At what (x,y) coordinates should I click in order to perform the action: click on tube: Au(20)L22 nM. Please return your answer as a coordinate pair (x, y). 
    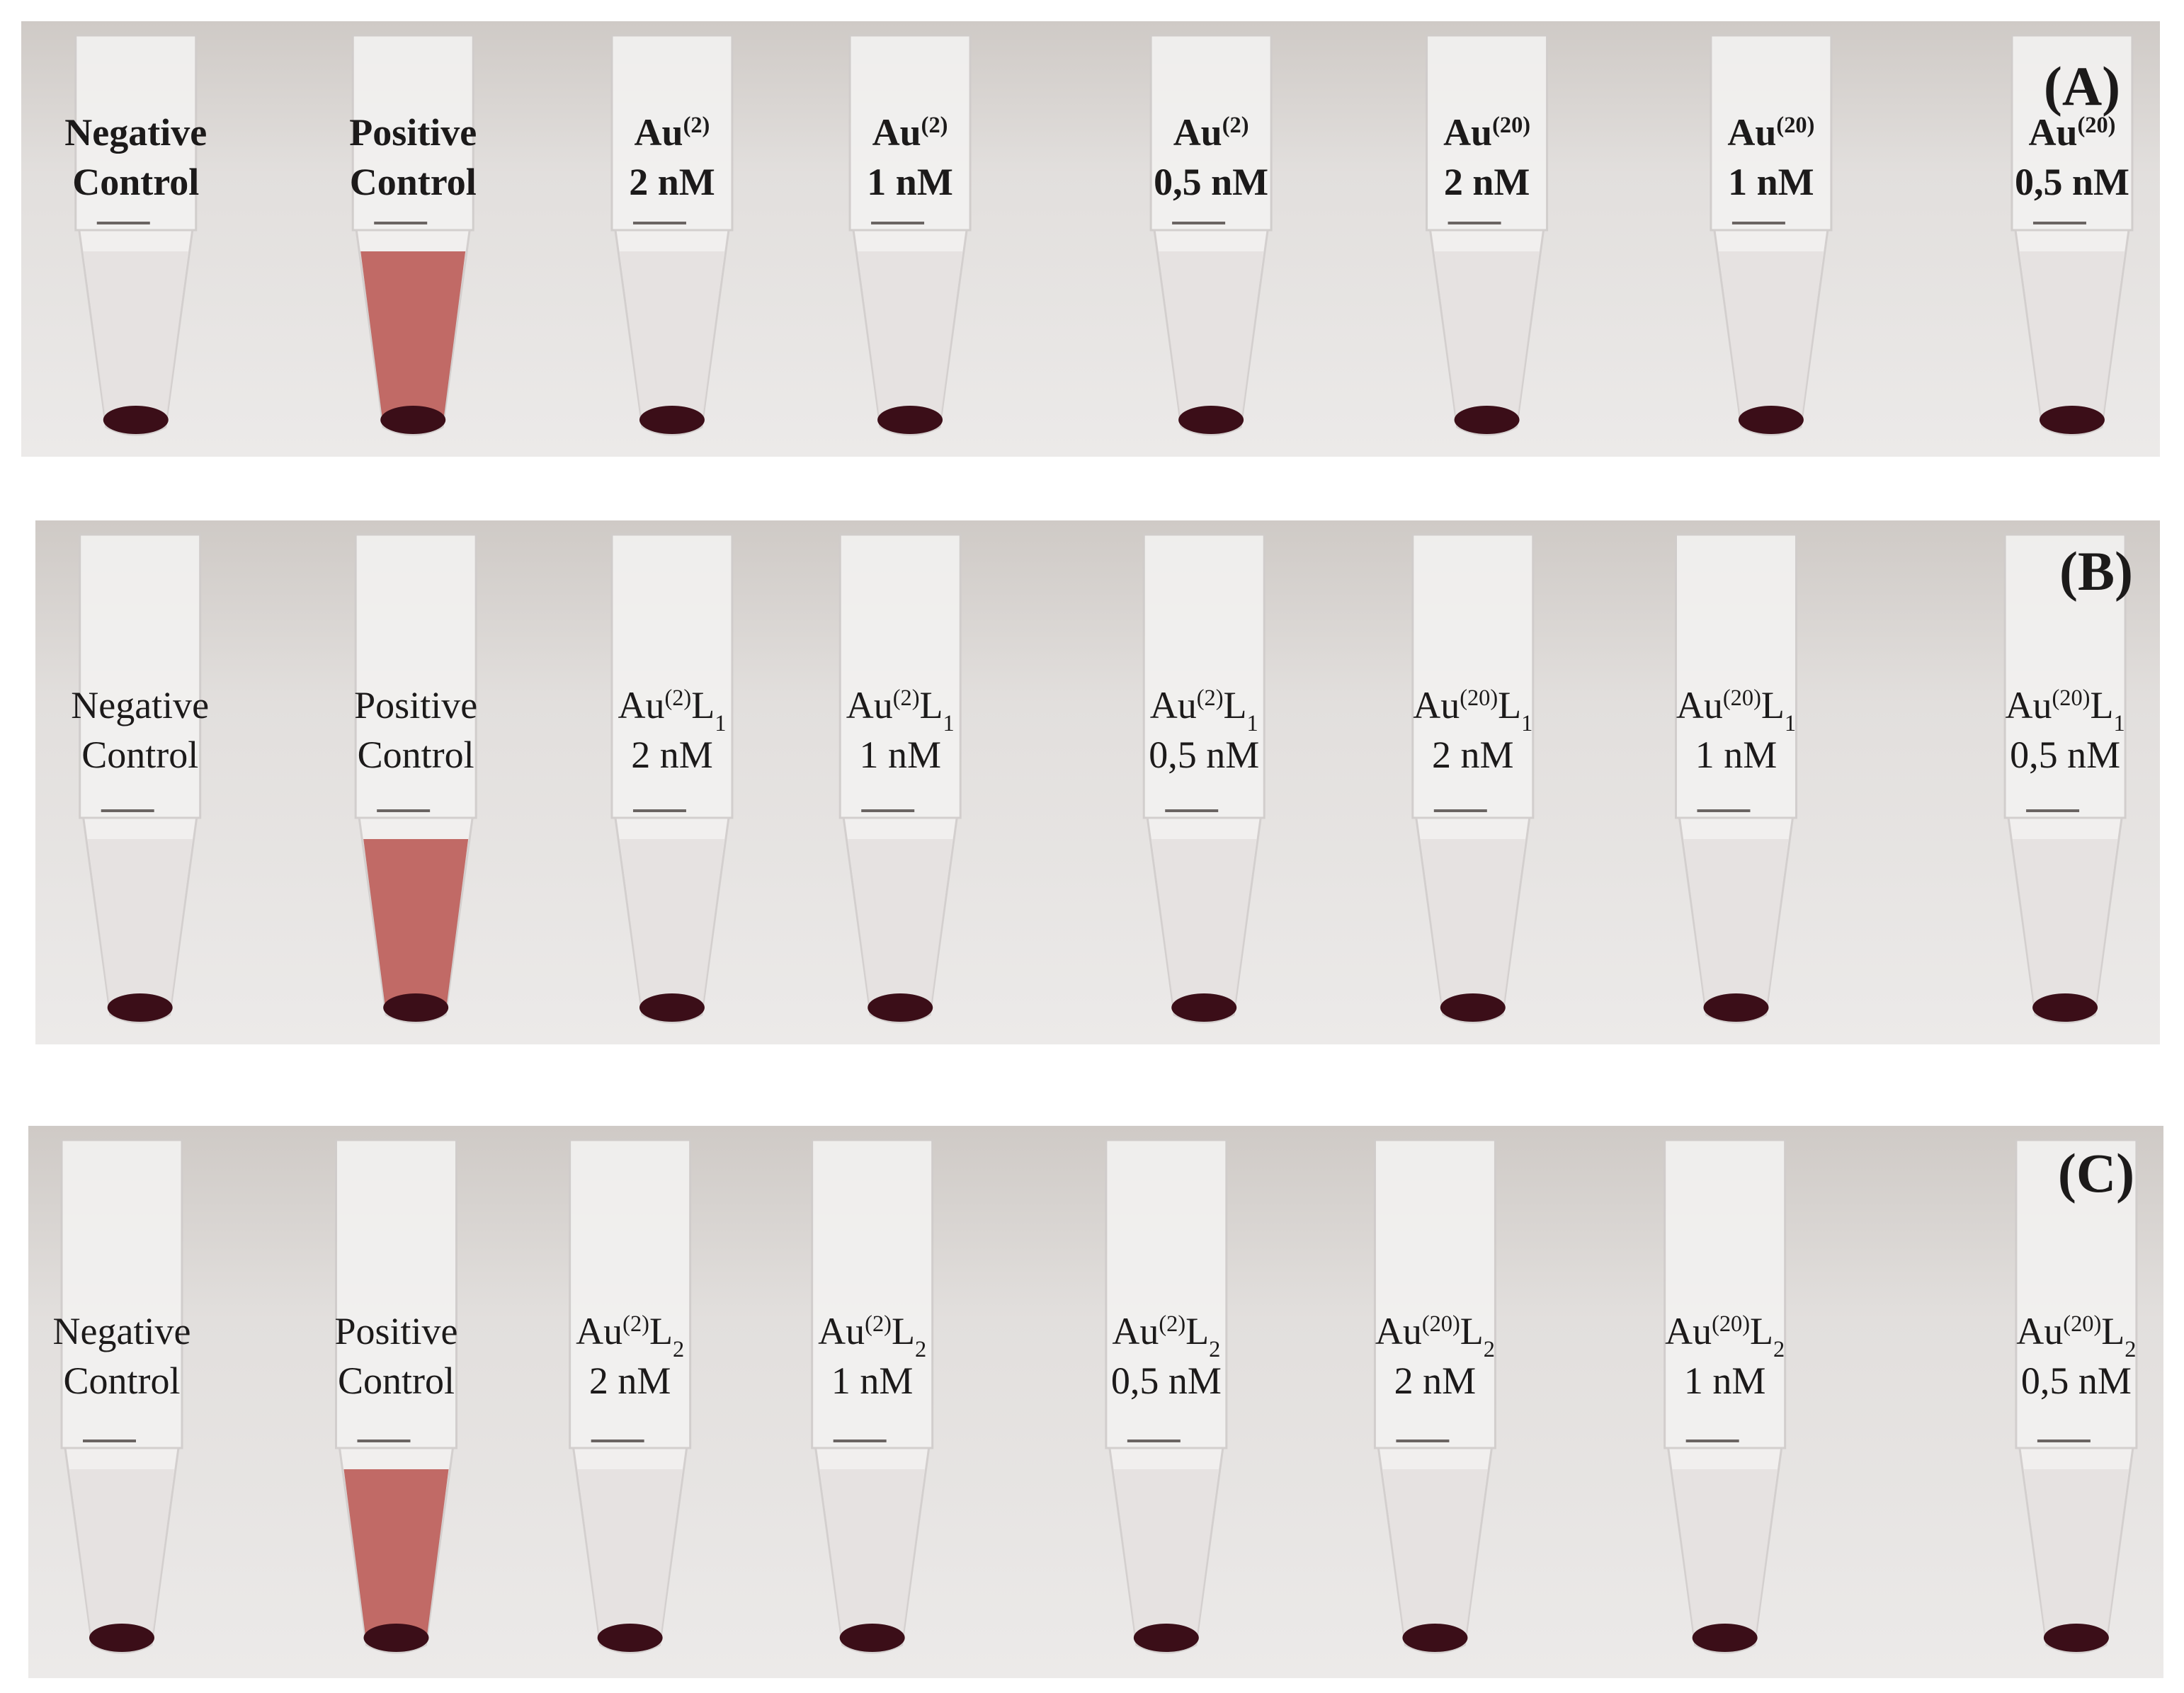
    Looking at the image, I should click on (1435, 1396).